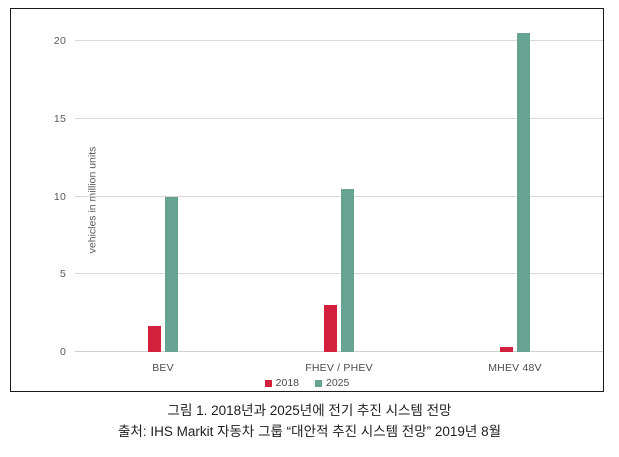 This screenshot has width=619, height=457. I want to click on bar-2018-bev, so click(154, 338).